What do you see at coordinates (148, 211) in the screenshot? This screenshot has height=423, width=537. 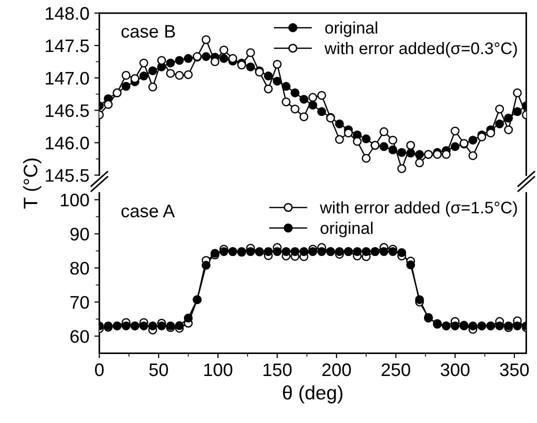 I see `annotation: case A` at bounding box center [148, 211].